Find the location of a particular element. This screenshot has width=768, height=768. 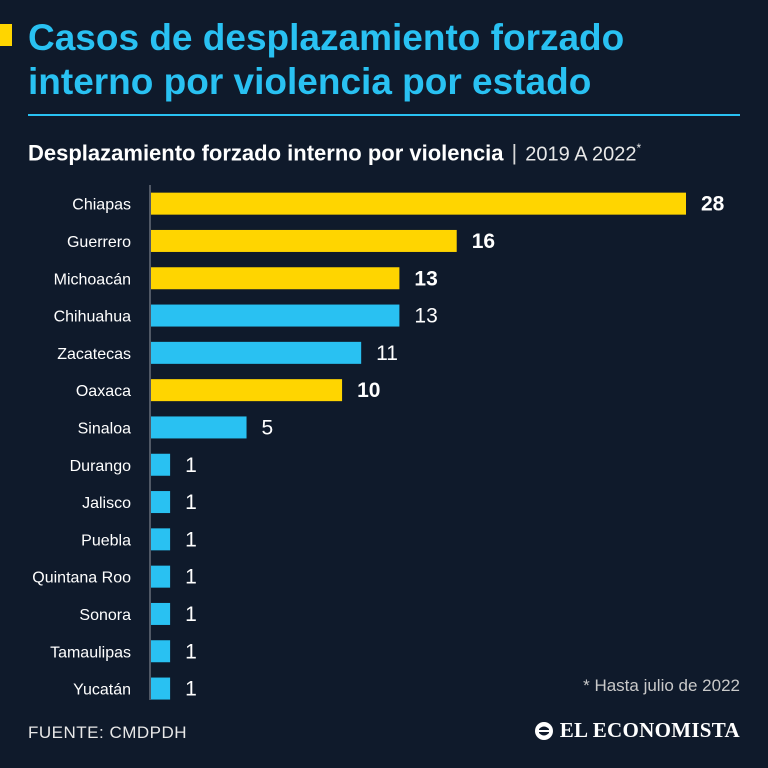

category-label: Sonora is located at coordinates (105, 615).